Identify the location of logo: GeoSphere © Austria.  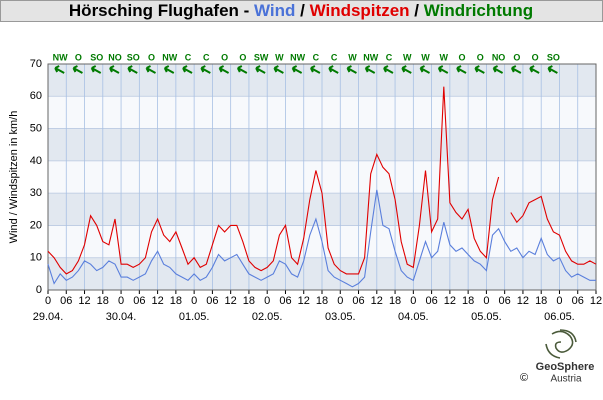
(557, 357).